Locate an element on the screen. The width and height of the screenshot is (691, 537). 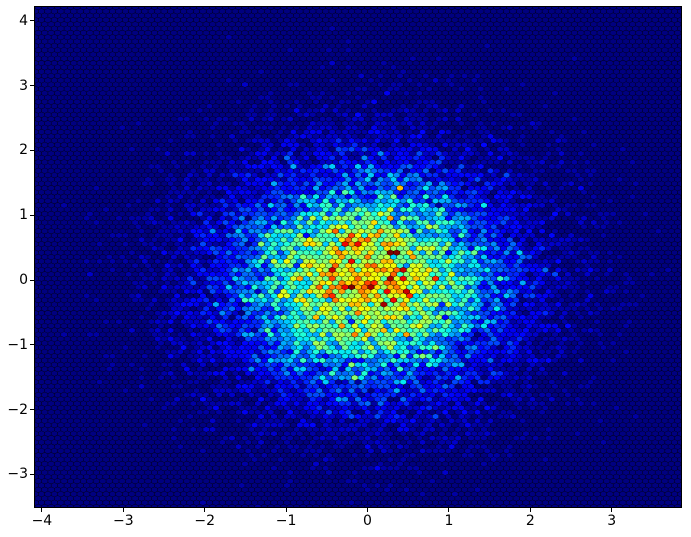
x-axis-tick-label: 2 is located at coordinates (530, 521).